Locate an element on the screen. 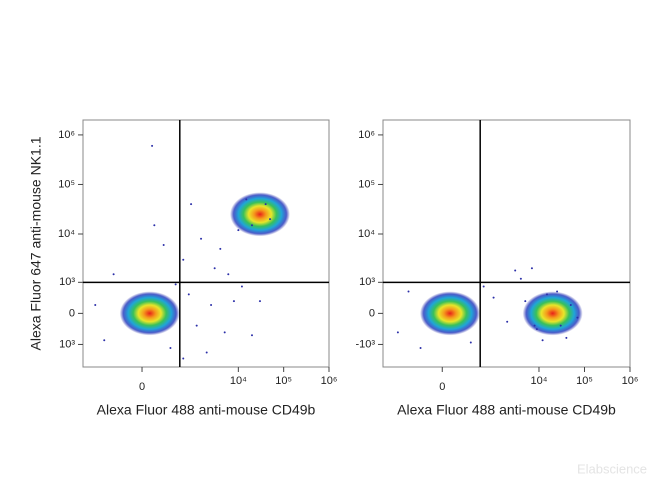 This screenshot has height=500, width=670. y-axis-label: Alexa Fluor 647 anti-mouse NK1.1 is located at coordinates (36, 243).